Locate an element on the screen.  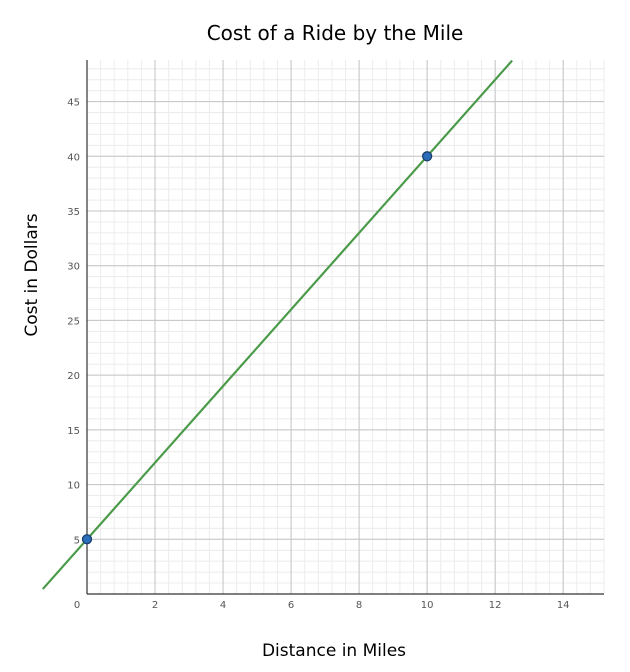
y-axis-title: Cost in Dollars is located at coordinates (32, 274).